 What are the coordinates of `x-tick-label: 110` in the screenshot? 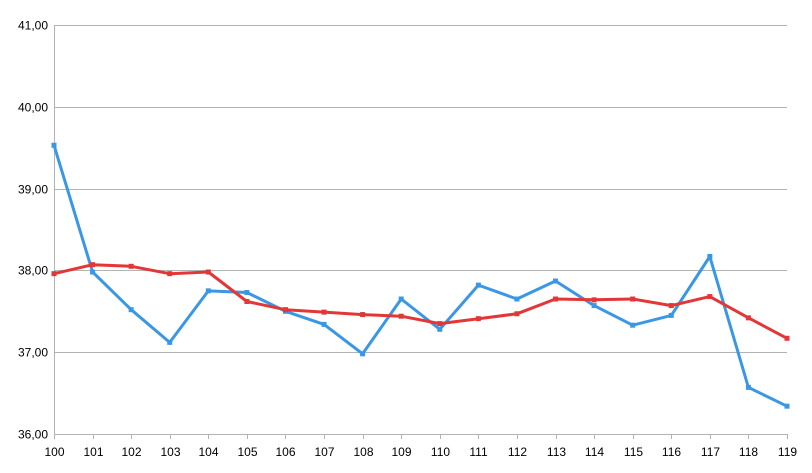 It's located at (440, 452).